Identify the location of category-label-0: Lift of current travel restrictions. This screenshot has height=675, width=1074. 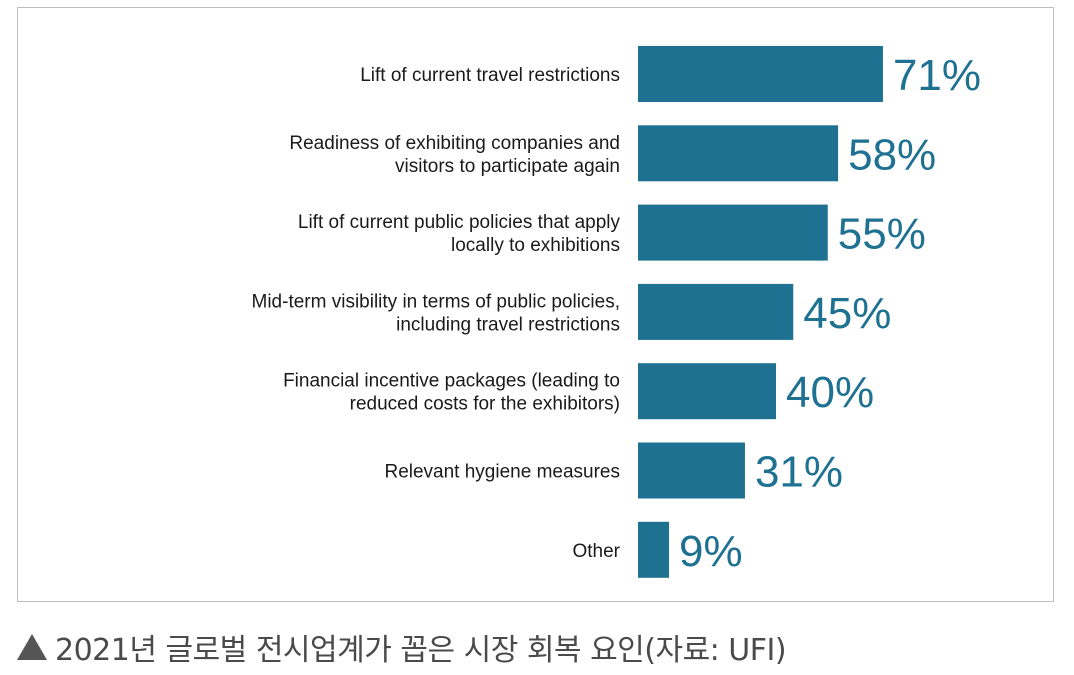
(490, 75).